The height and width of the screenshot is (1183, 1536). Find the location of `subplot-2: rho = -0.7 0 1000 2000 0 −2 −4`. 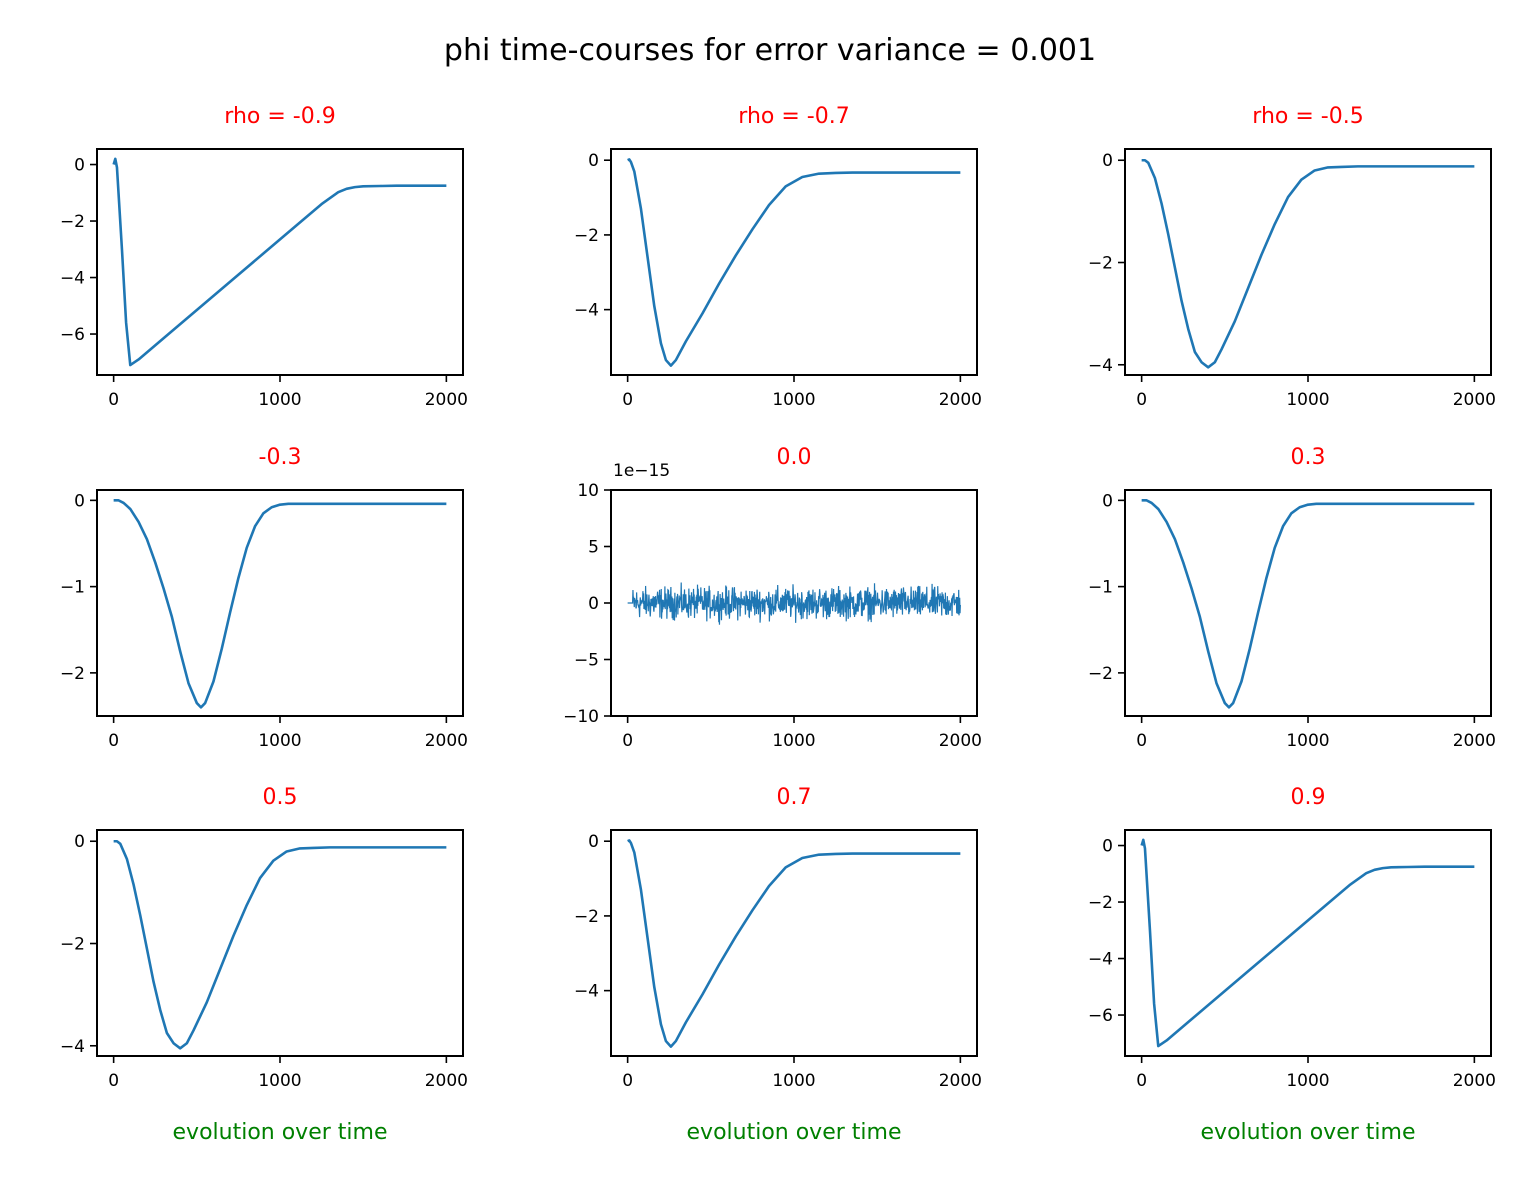

subplot-2: rho = -0.7 0 1000 2000 0 −2 −4 is located at coordinates (778, 257).